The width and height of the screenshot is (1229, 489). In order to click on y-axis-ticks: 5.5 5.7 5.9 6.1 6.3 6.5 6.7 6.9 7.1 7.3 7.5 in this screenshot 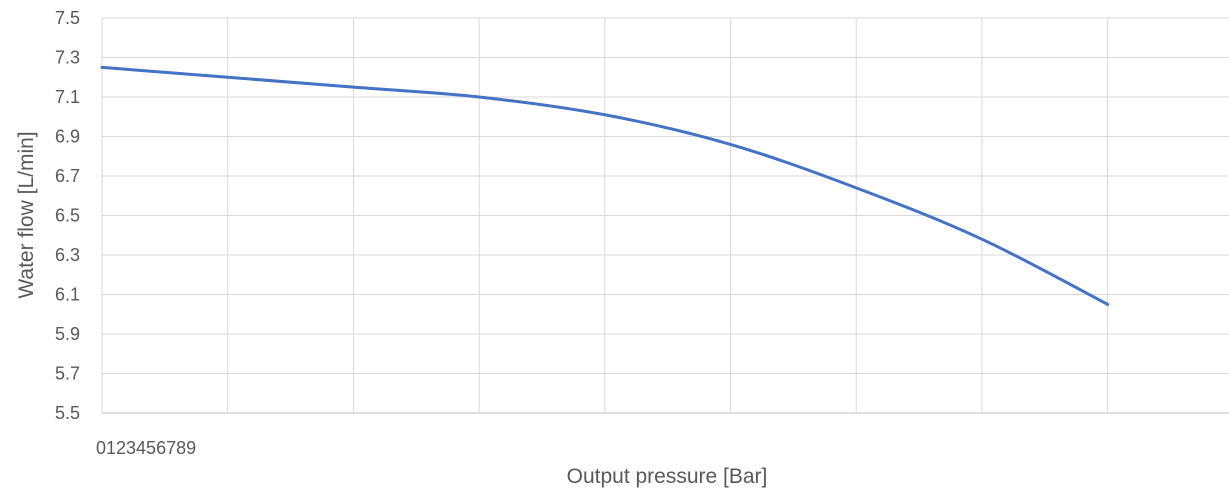, I will do `click(67, 215)`.